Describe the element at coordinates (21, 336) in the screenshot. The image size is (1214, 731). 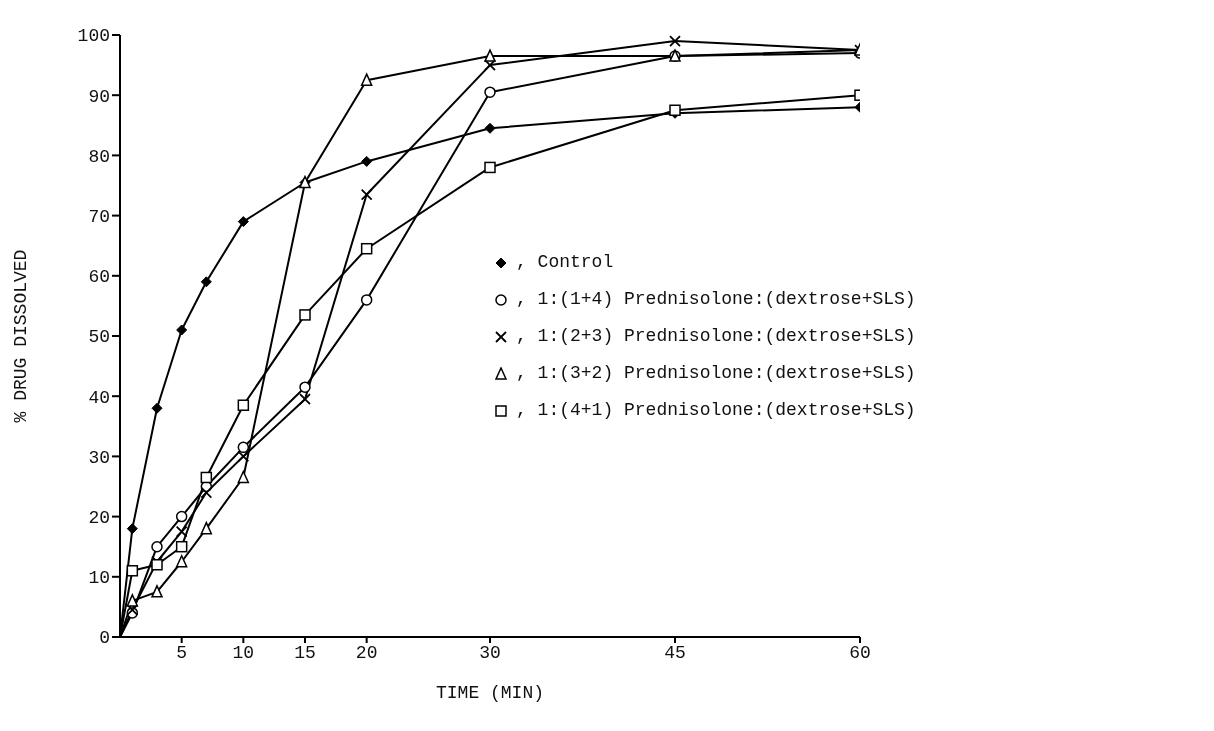
I see `y-axis-title: % DRUG DISSOLVED` at that location.